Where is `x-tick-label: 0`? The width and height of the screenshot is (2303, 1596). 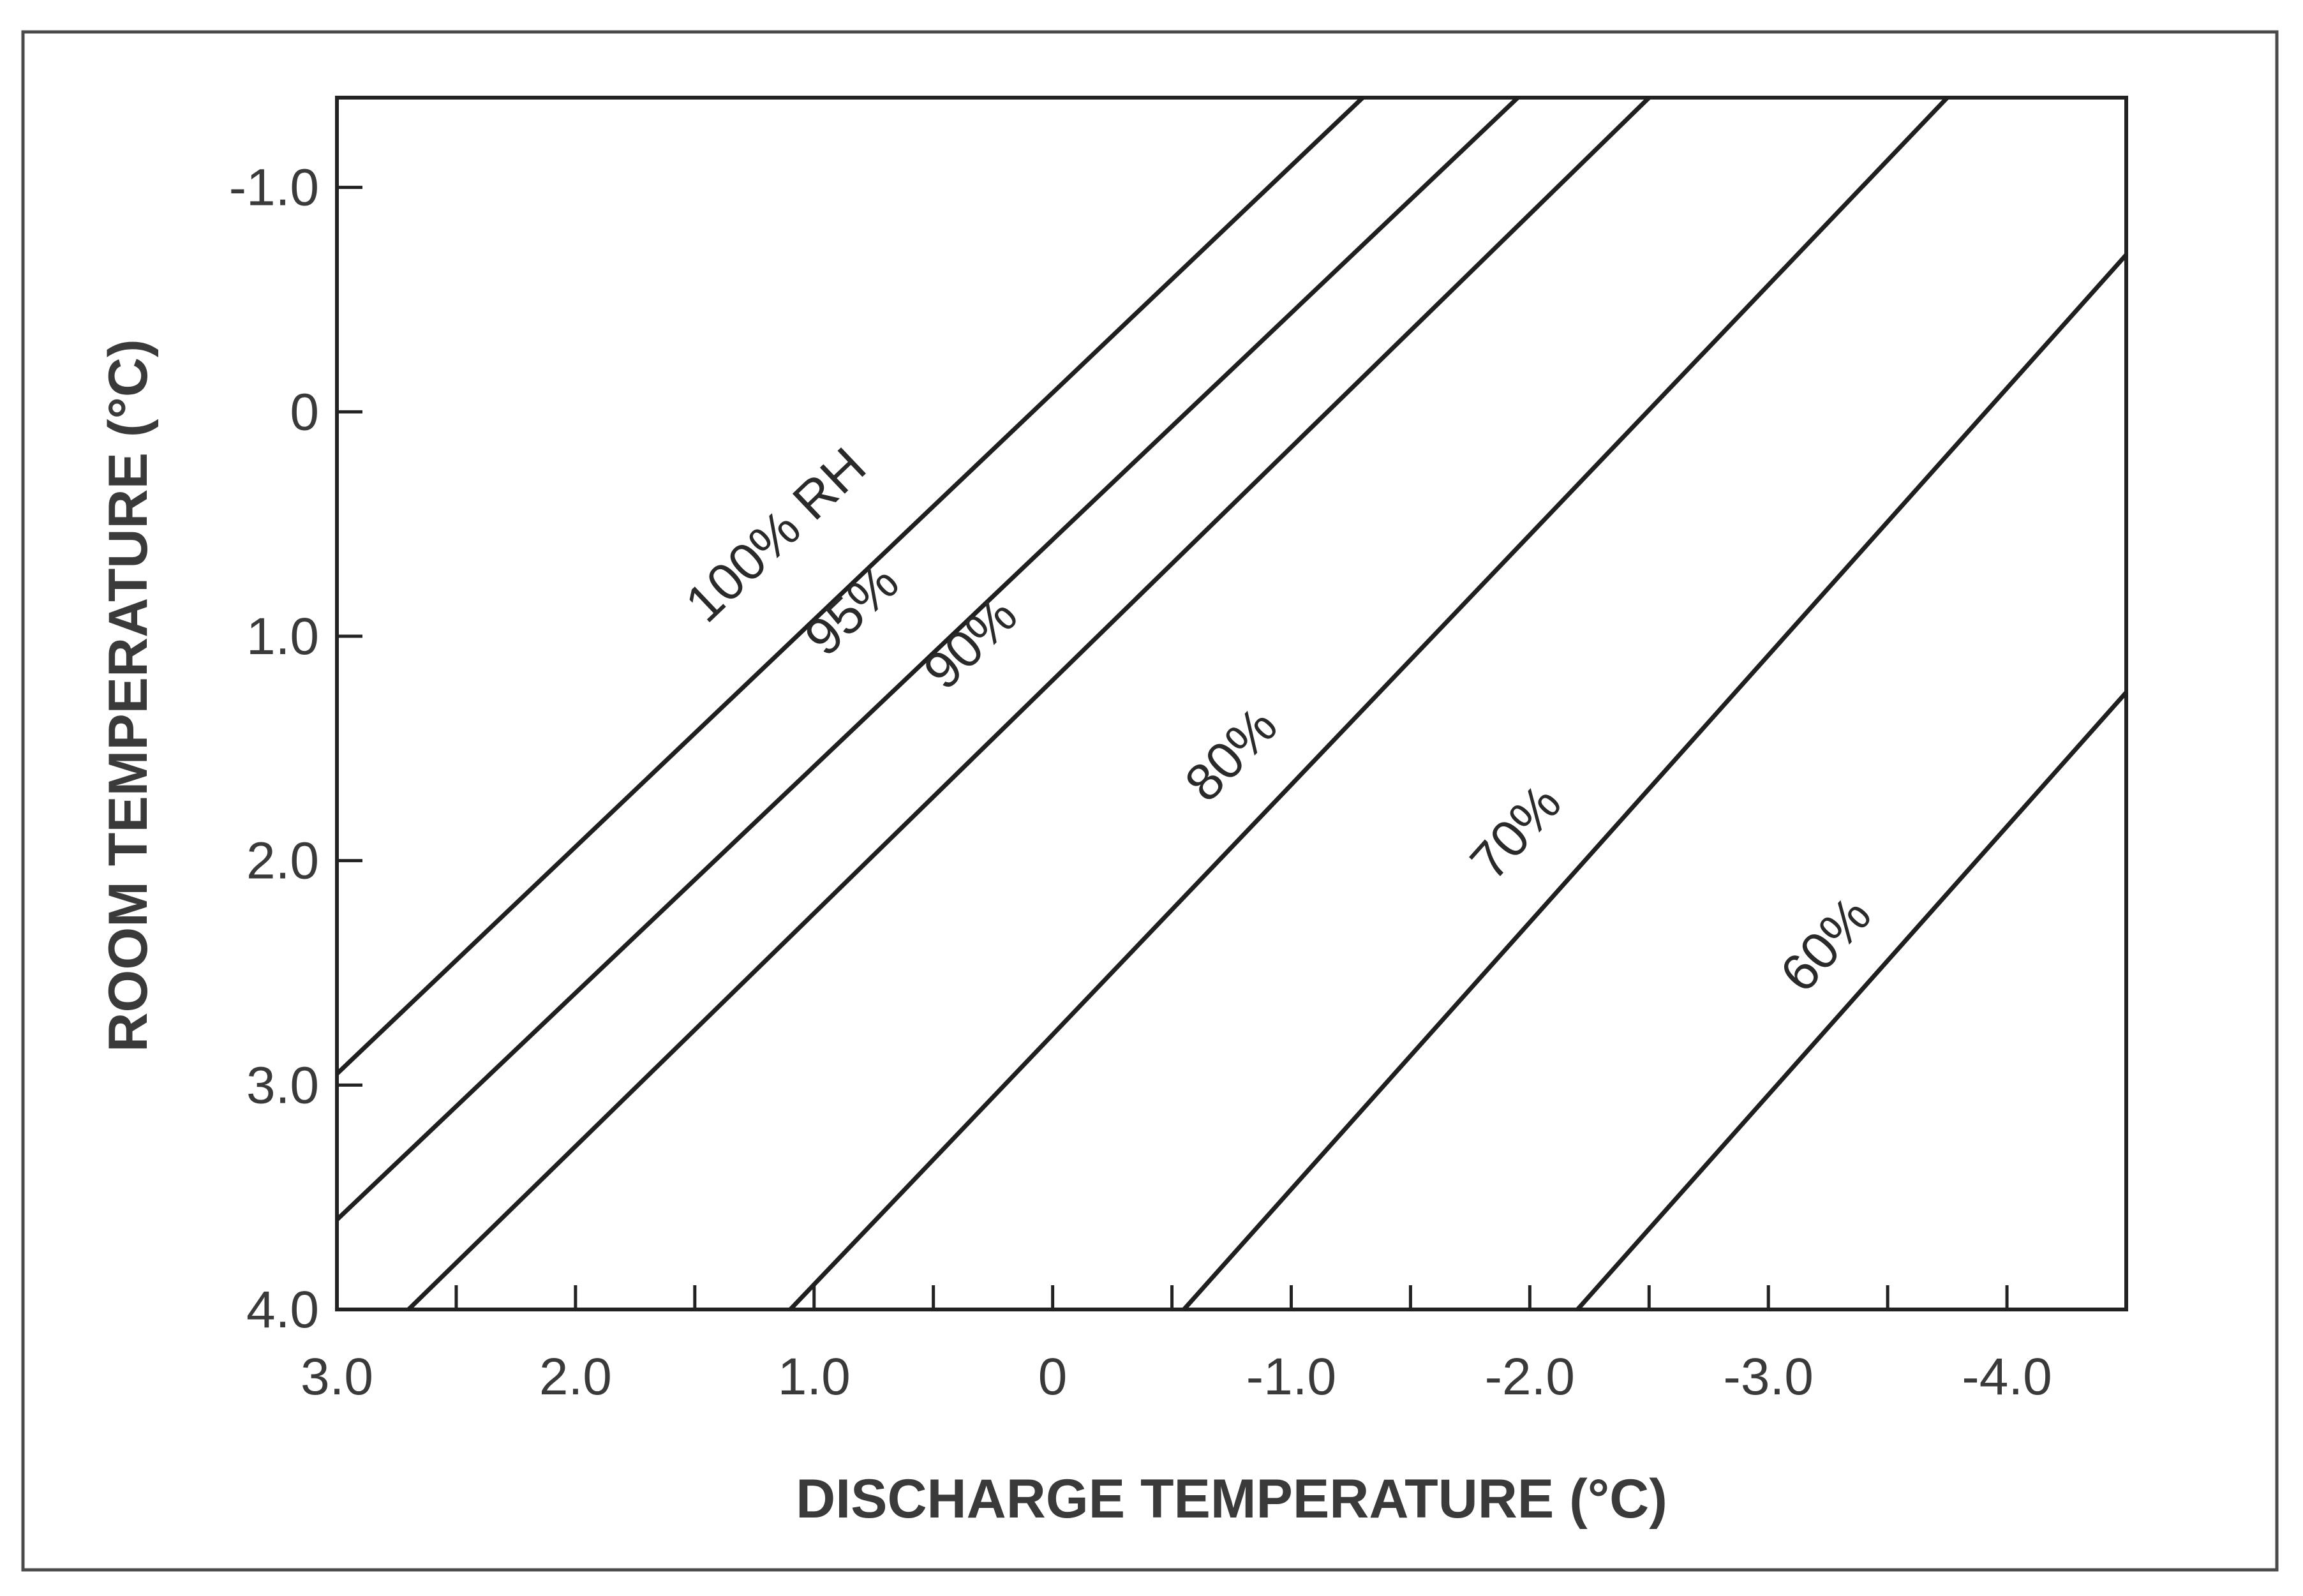 x-tick-label: 0 is located at coordinates (1053, 1377).